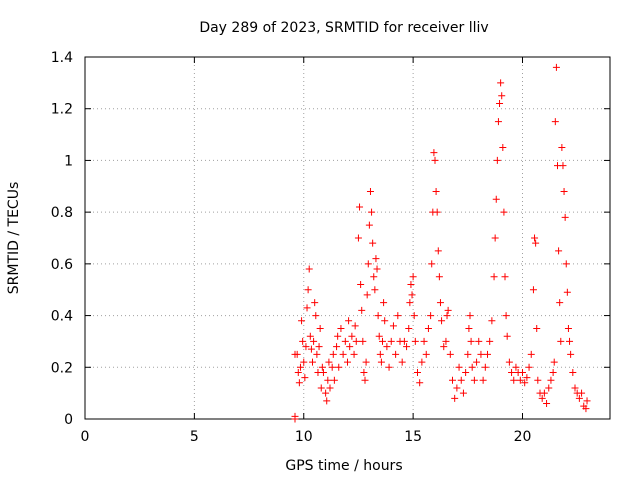  What do you see at coordinates (523, 437) in the screenshot?
I see `x-tick-label: 20` at bounding box center [523, 437].